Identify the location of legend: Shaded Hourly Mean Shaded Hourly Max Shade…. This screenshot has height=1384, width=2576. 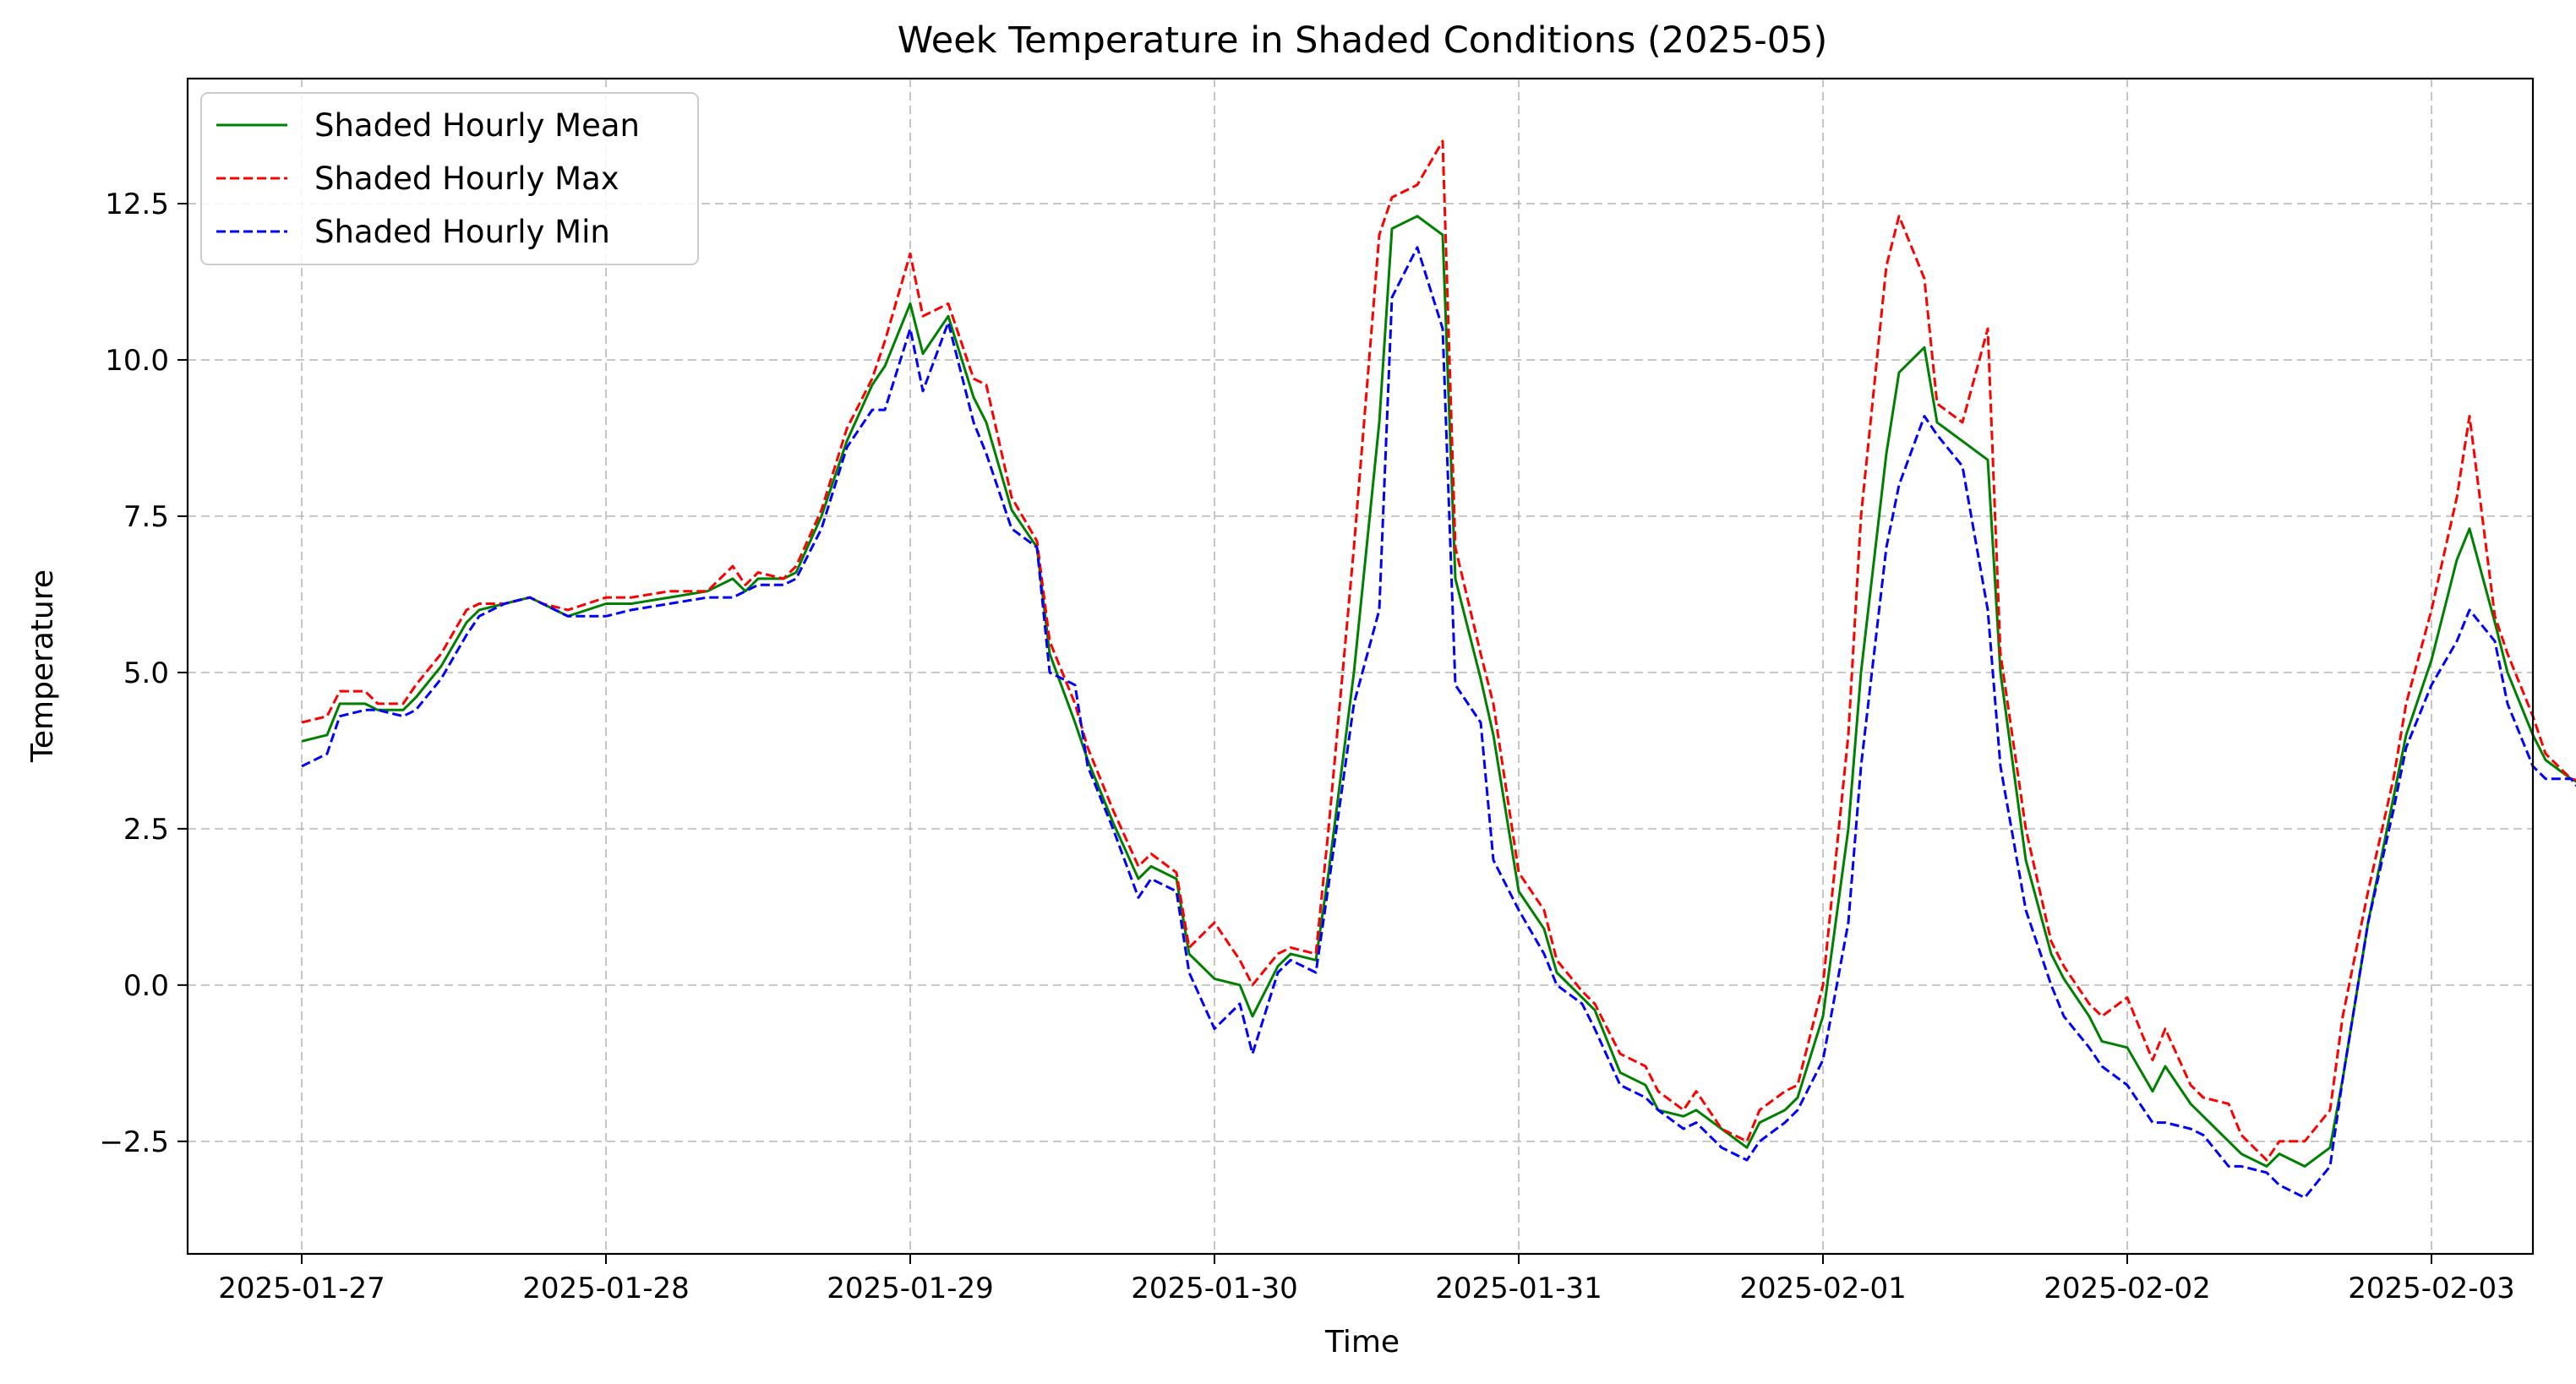
(449, 178).